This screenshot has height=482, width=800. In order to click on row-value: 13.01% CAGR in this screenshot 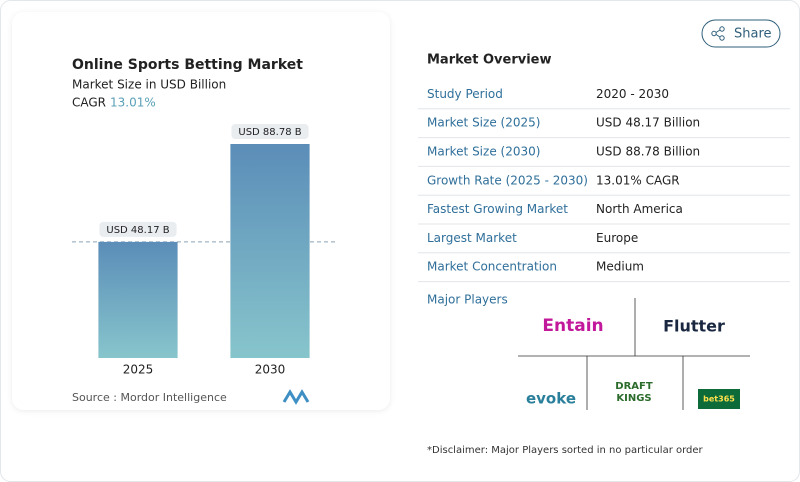, I will do `click(638, 180)`.